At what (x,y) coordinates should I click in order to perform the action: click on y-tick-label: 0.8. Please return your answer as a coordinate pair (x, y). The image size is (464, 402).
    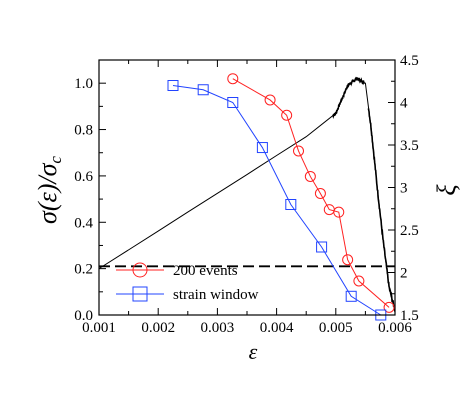
    Looking at the image, I should click on (83, 131).